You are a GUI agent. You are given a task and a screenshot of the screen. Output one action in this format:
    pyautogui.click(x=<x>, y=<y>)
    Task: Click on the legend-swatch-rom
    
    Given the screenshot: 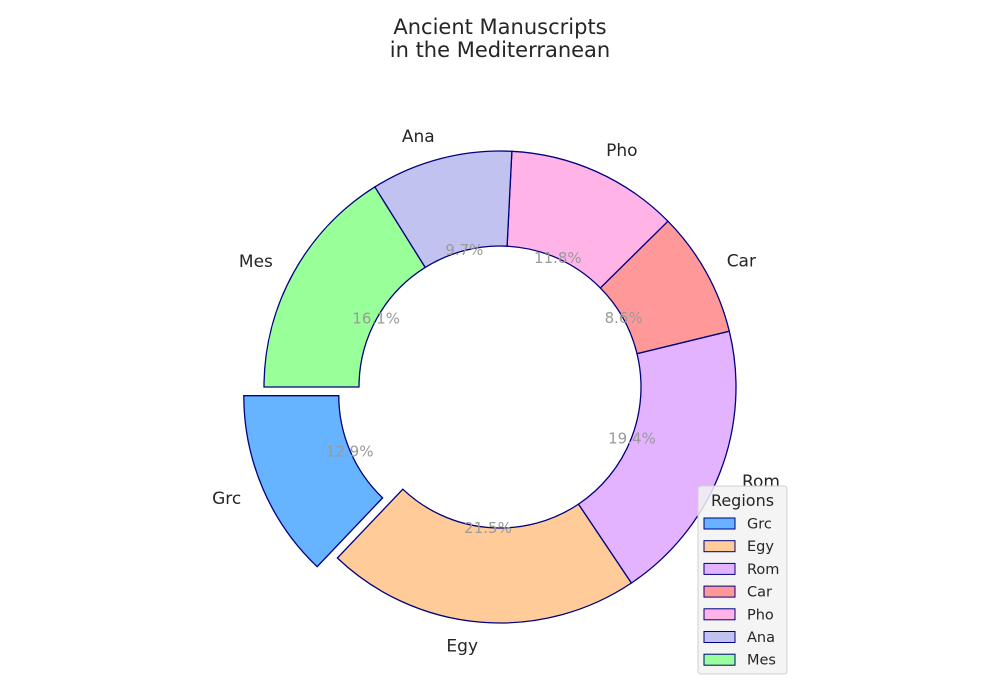 What is the action you would take?
    pyautogui.click(x=719, y=568)
    